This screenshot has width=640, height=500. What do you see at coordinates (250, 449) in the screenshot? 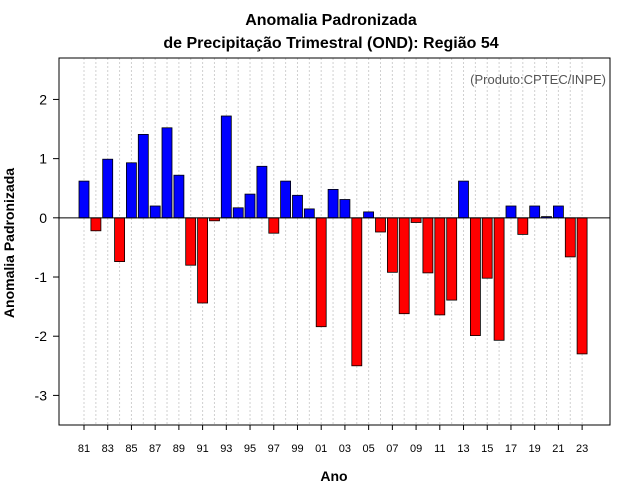
I see `x-tick-label: 95` at bounding box center [250, 449].